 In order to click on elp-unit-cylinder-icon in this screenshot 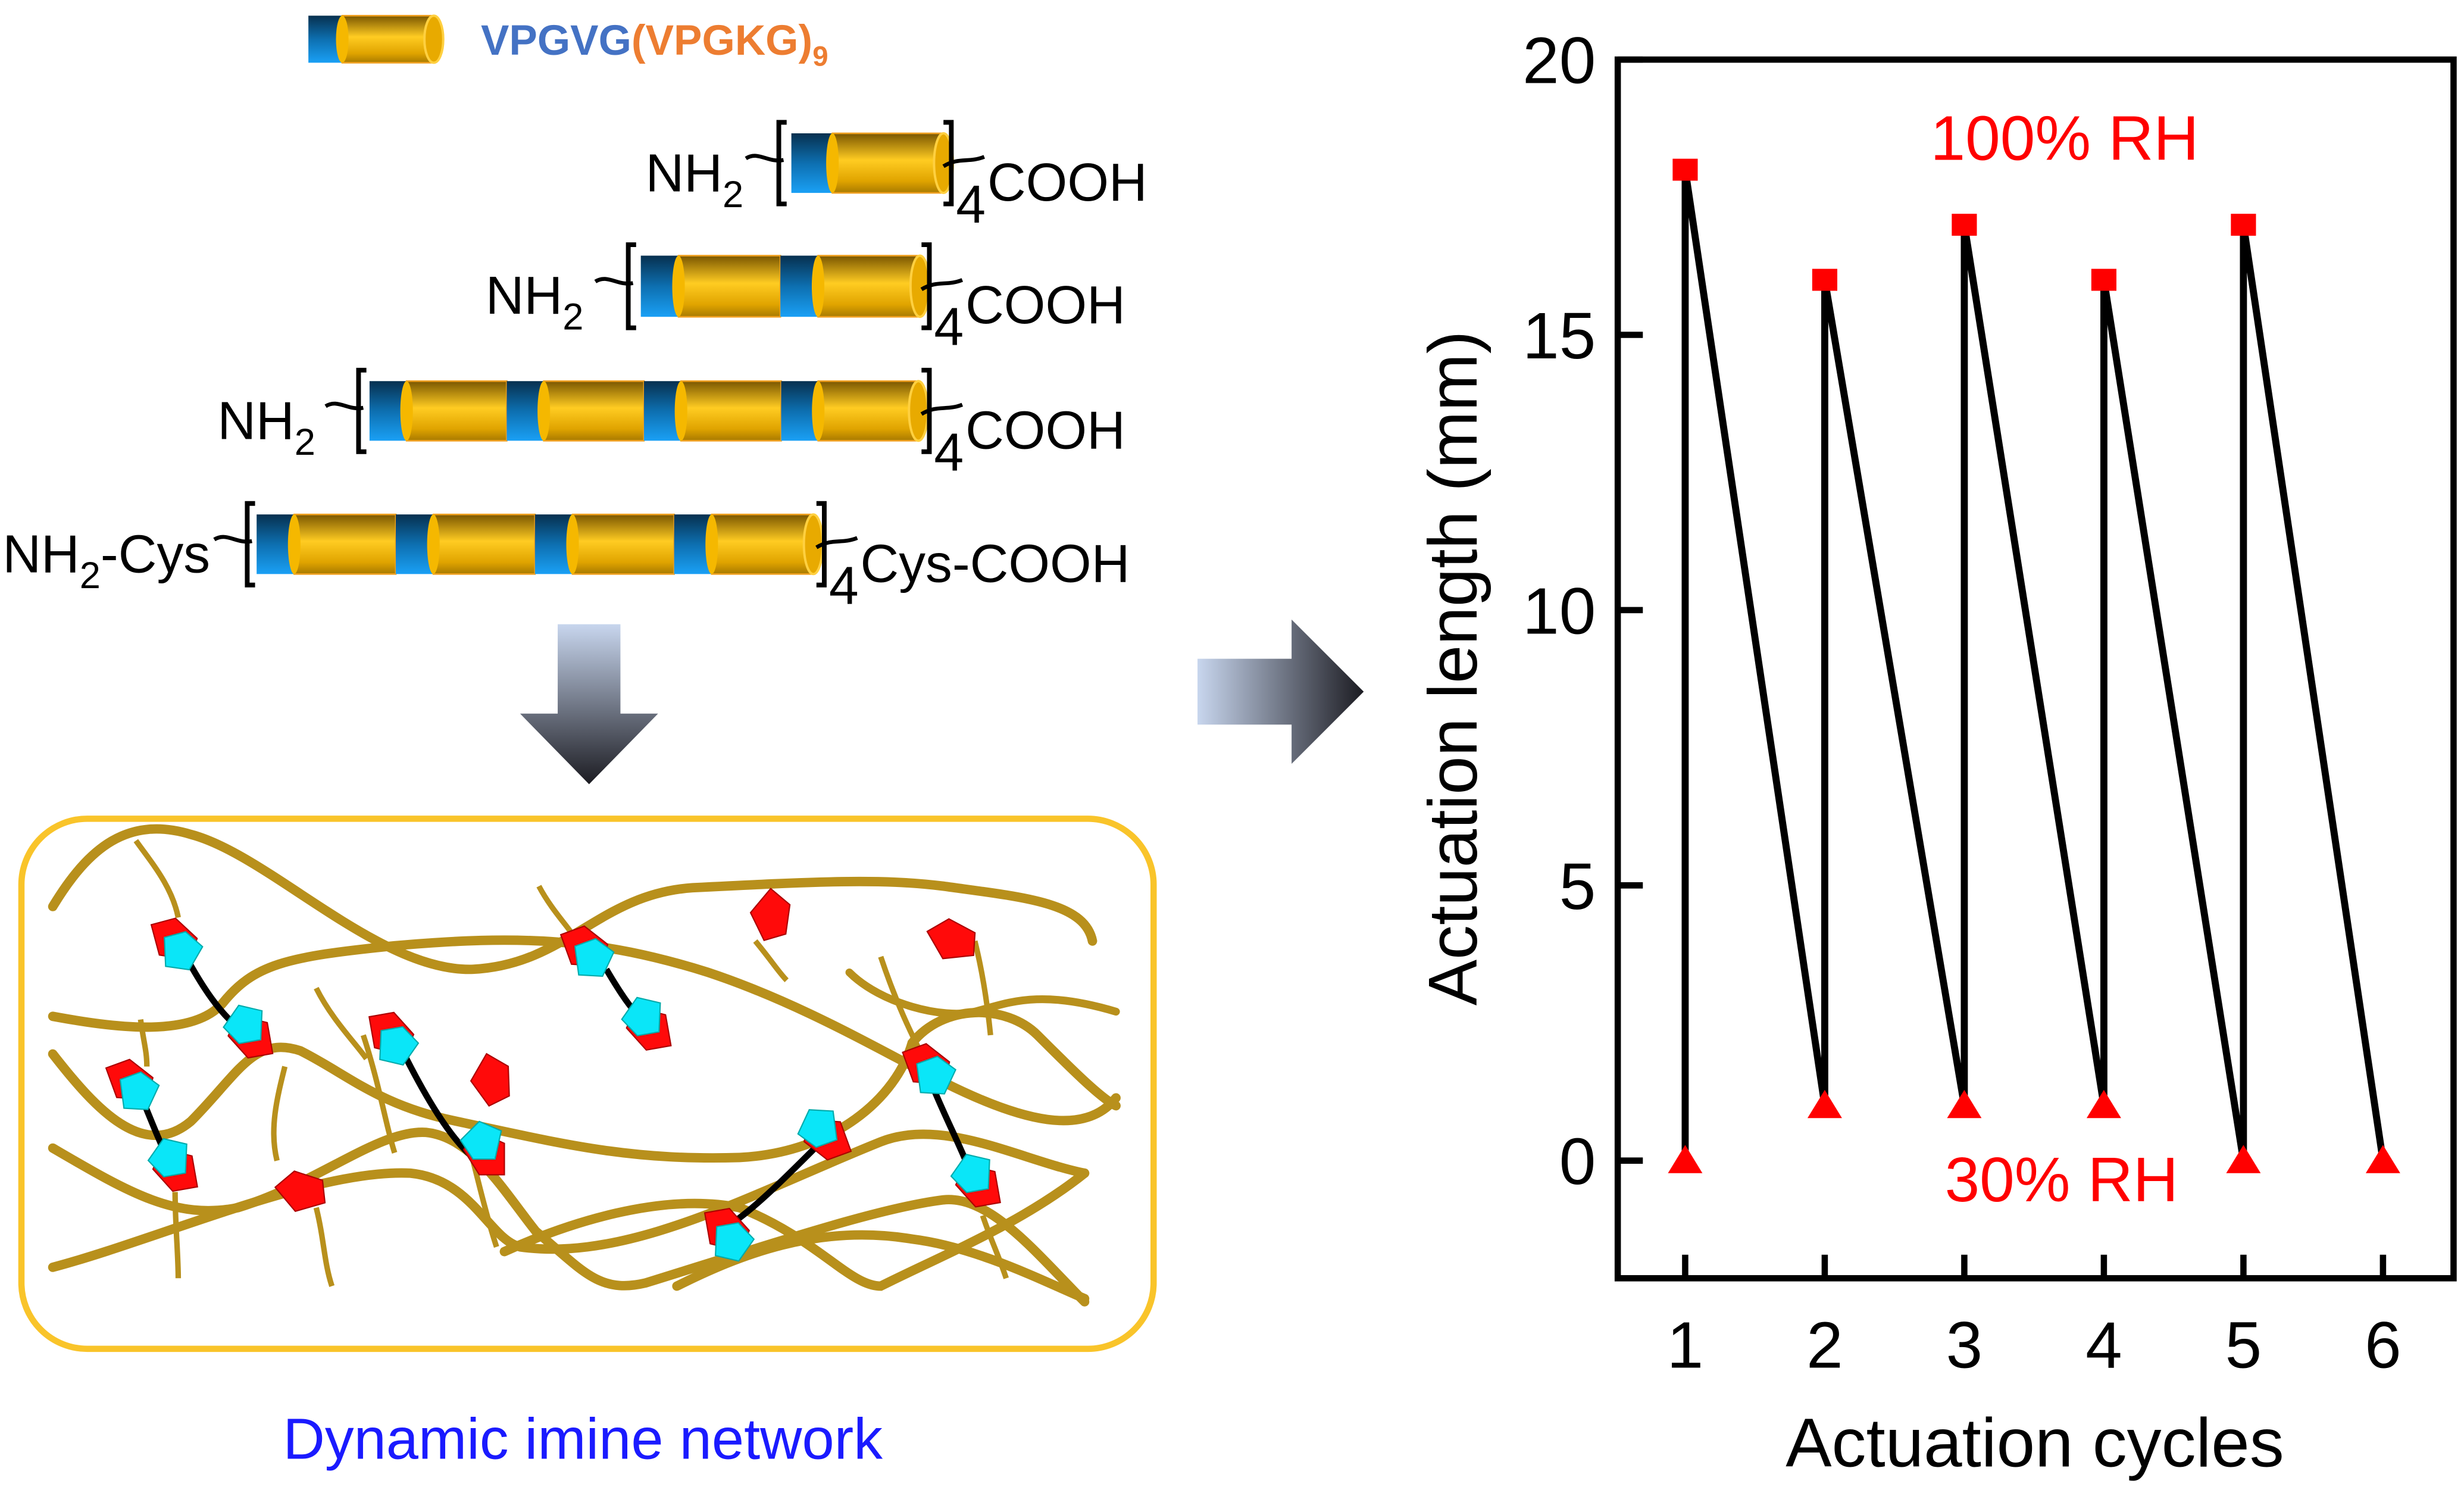, I will do `click(376, 39)`.